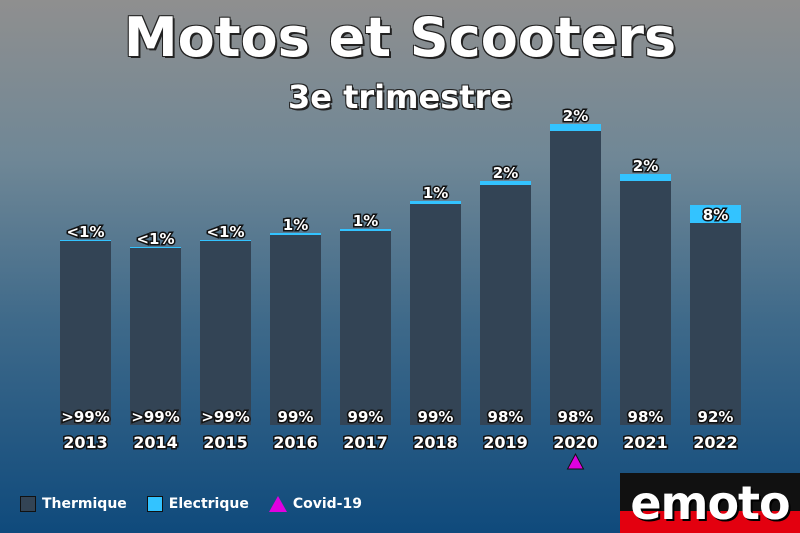  What do you see at coordinates (505, 305) in the screenshot?
I see `bar-thermique-2019` at bounding box center [505, 305].